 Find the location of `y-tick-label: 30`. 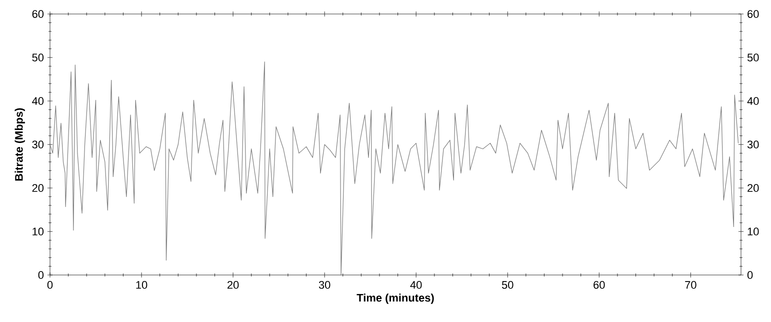

y-tick-label: 30 is located at coordinates (38, 144).